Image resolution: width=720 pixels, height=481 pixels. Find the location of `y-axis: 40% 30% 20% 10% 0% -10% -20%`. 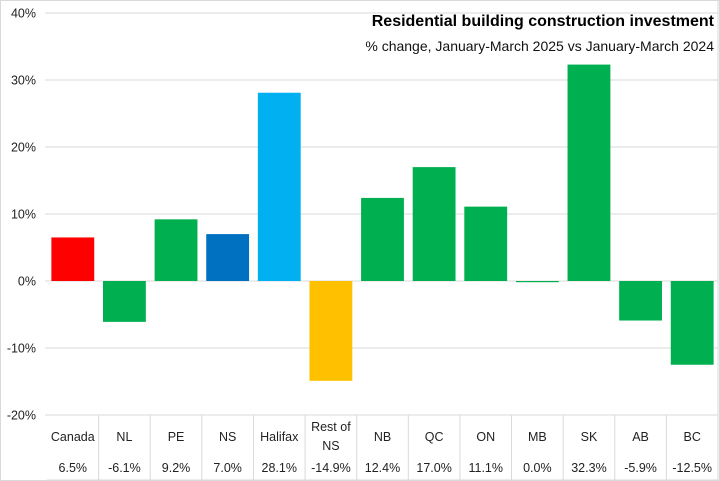

y-axis: 40% 30% 20% 10% 0% -10% -20% is located at coordinates (21, 215).